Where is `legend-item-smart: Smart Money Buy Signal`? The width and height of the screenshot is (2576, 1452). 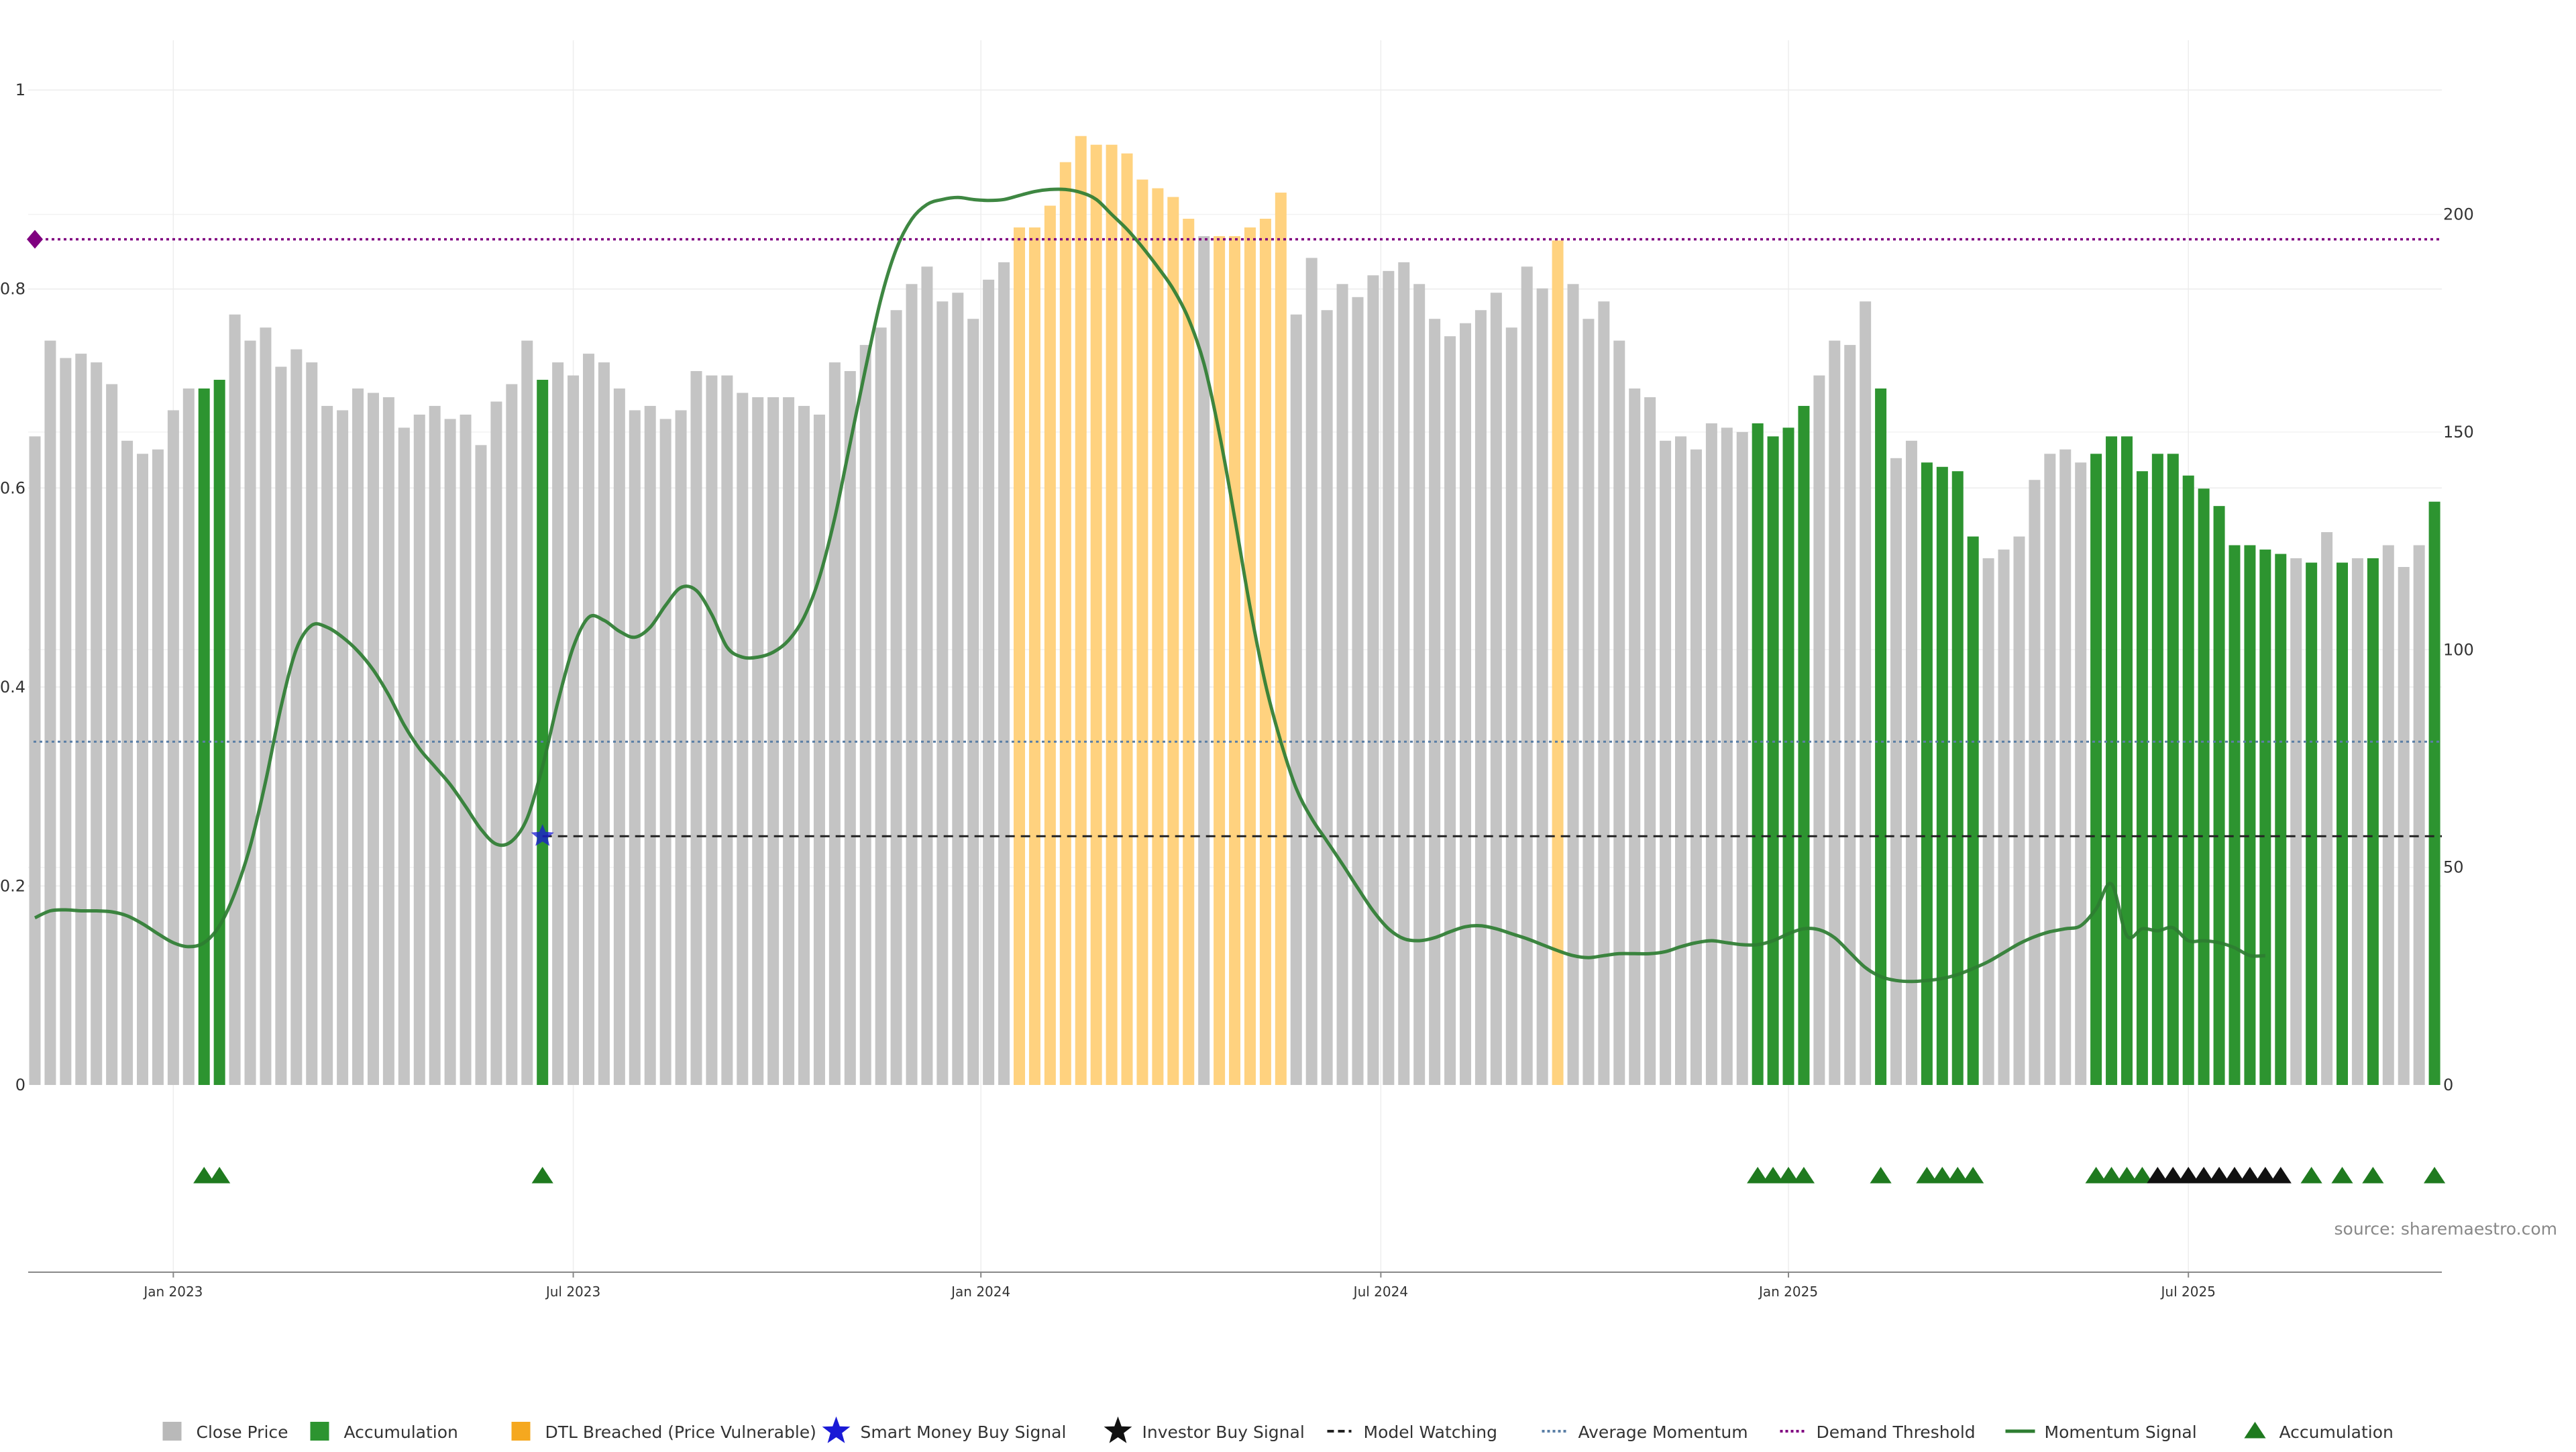
legend-item-smart: Smart Money Buy Signal is located at coordinates (944, 1430).